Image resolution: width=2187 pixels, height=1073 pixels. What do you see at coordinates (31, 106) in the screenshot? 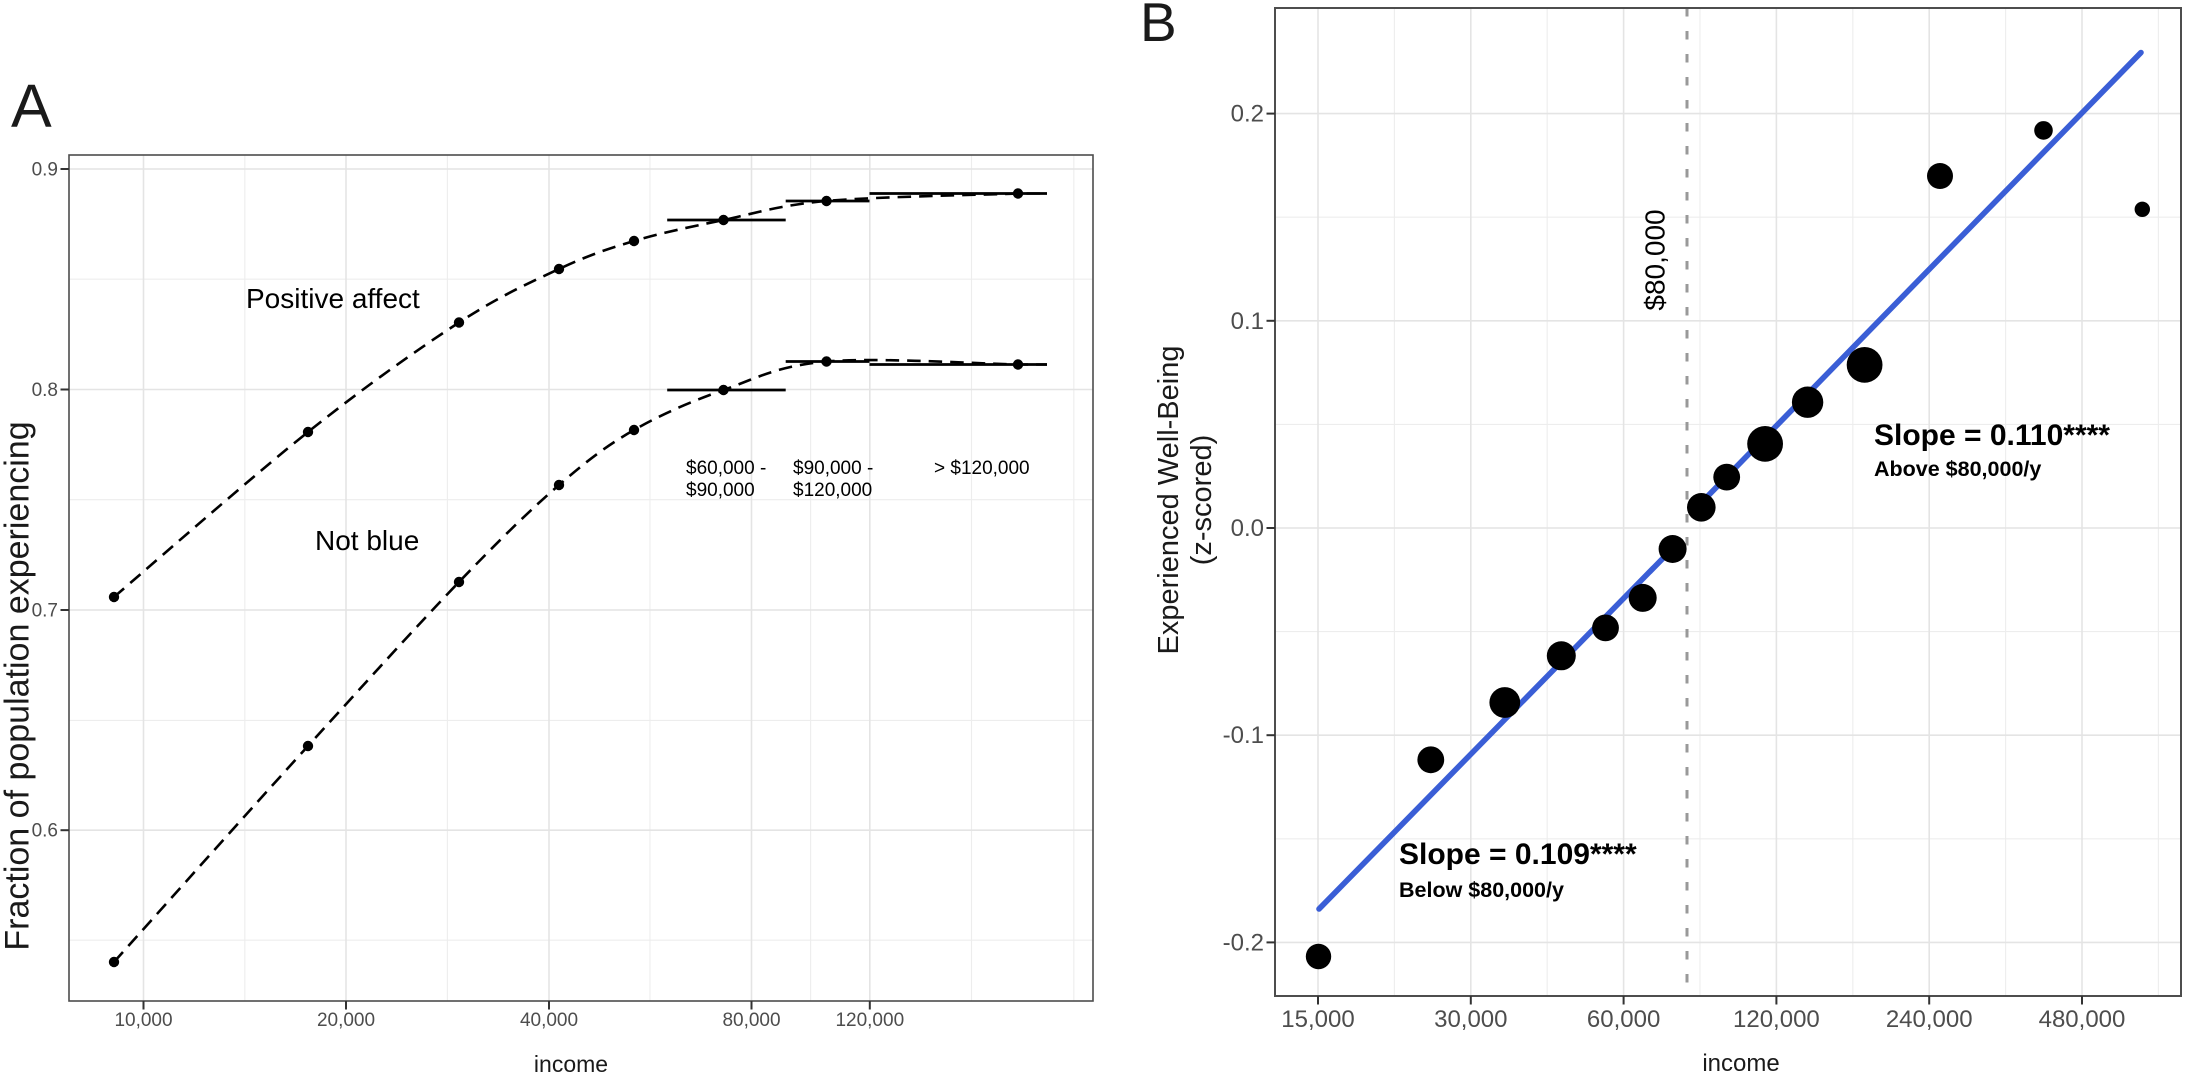
I see `svg-text: A` at bounding box center [31, 106].